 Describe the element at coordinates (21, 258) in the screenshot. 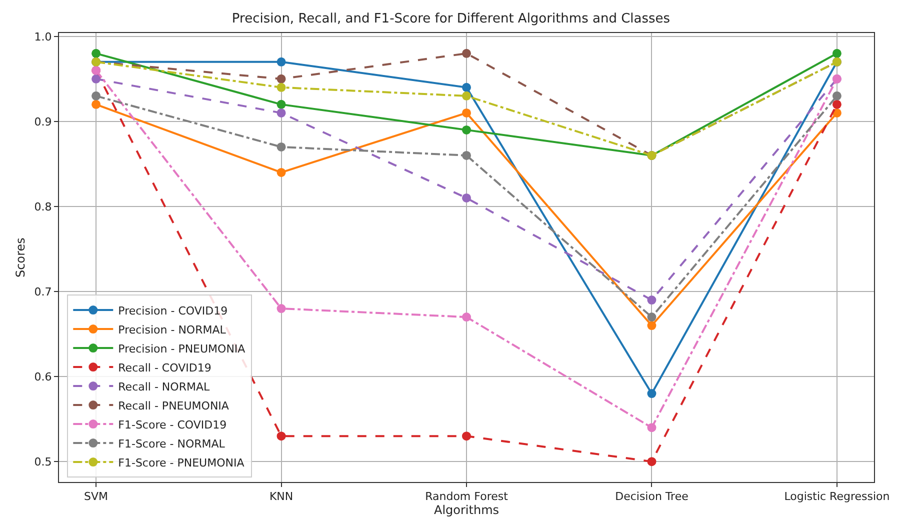

I see `y-axis-title: Scores` at that location.